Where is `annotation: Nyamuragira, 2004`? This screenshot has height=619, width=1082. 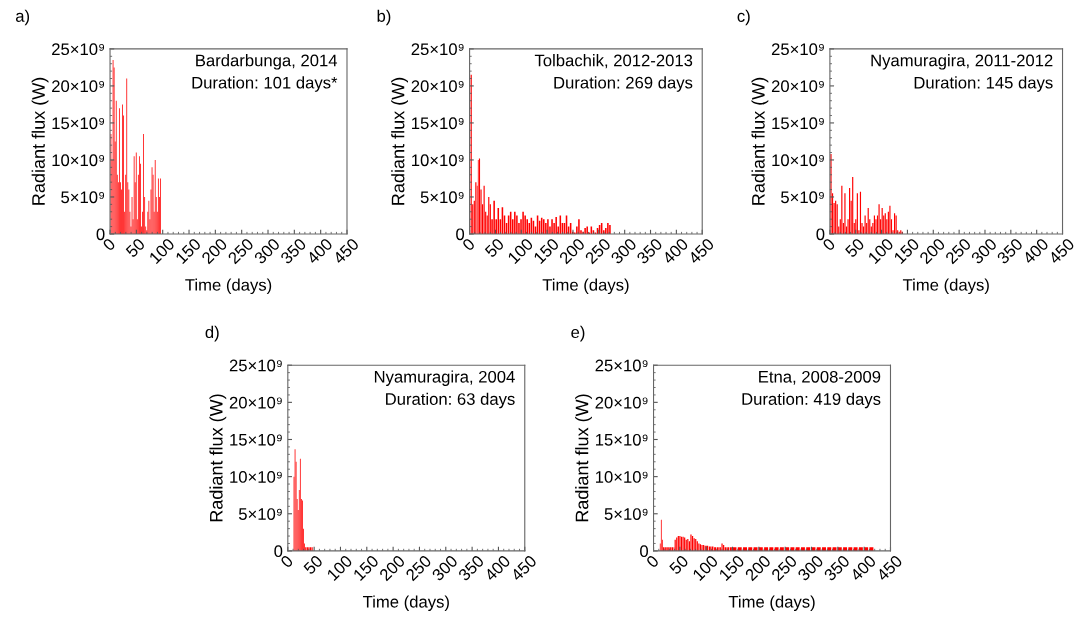 annotation: Nyamuragira, 2004 is located at coordinates (444, 378).